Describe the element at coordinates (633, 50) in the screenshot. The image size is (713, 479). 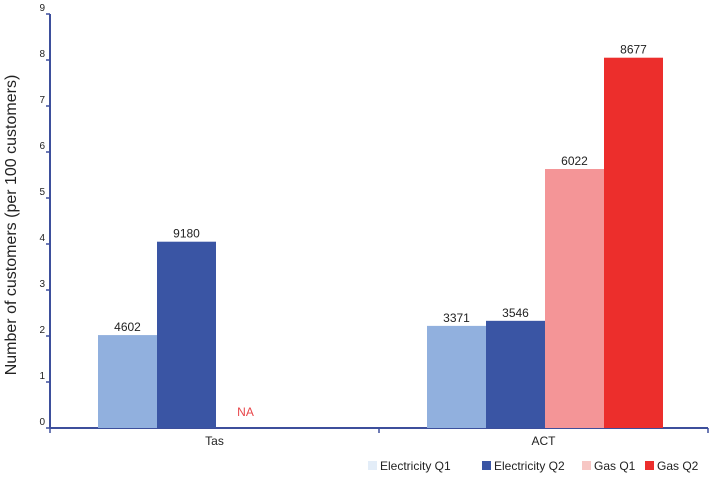
I see `bar-value-label: 8677` at that location.